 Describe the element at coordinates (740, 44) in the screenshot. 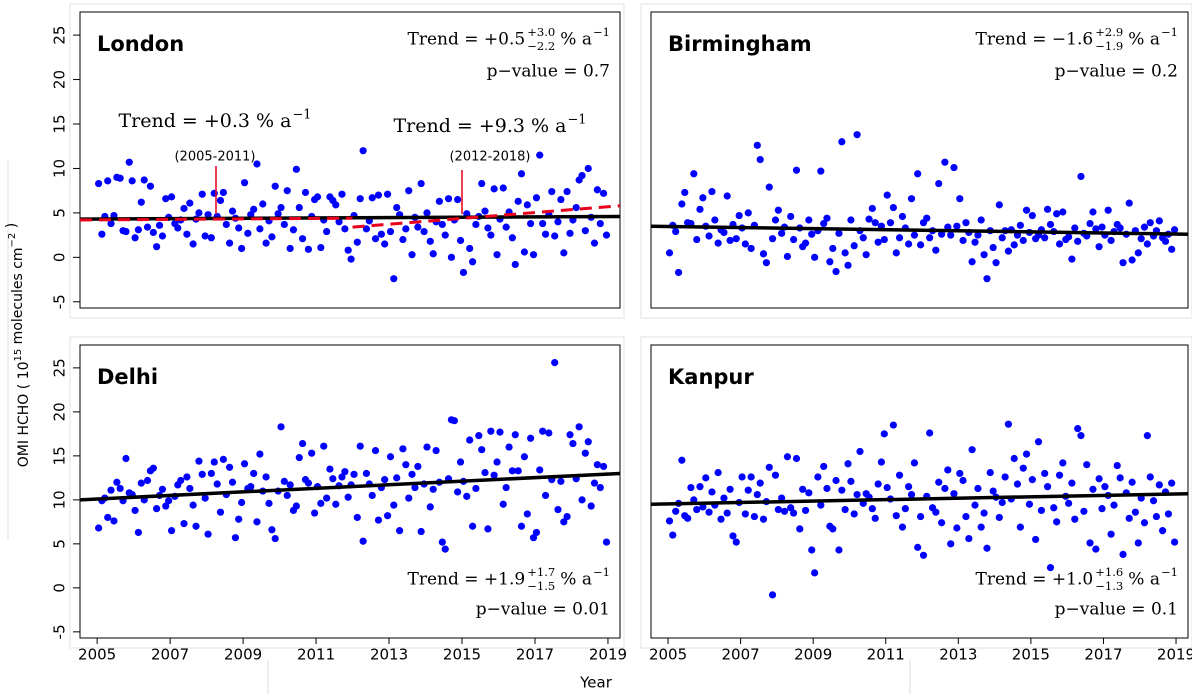

I see `panel-title: Birmingham` at that location.